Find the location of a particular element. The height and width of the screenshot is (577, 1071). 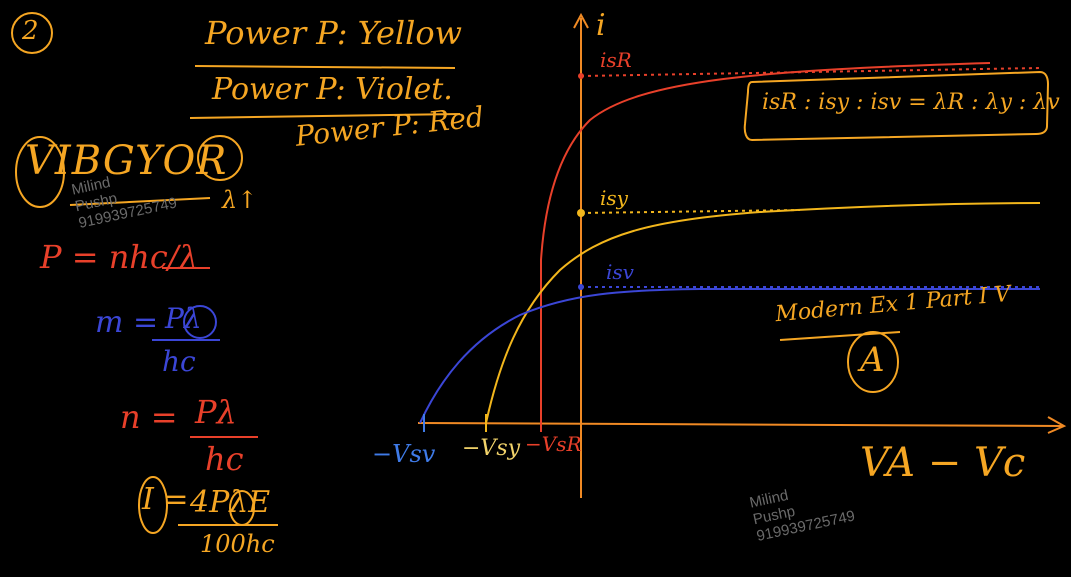

equation-power: P = nhc/λ is located at coordinates (119, 257).